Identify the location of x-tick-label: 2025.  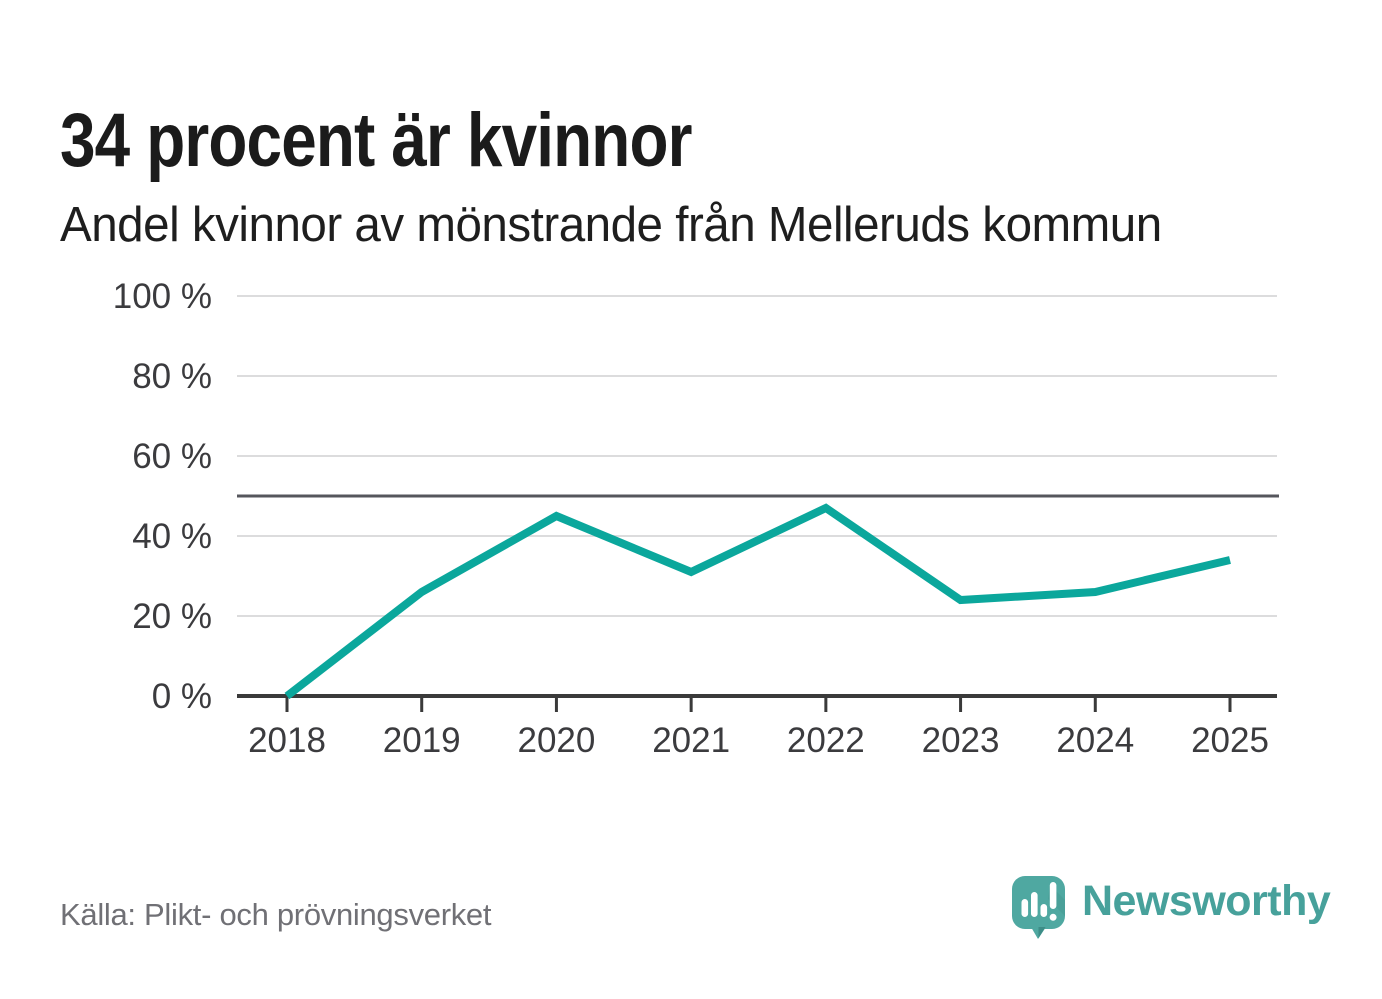
(1230, 740).